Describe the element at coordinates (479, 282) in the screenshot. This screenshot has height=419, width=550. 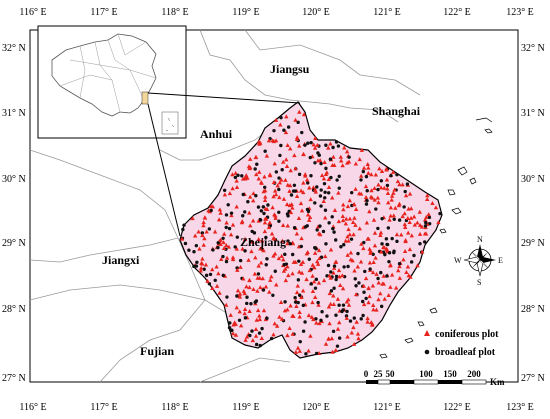
I see `compass-s: S` at that location.